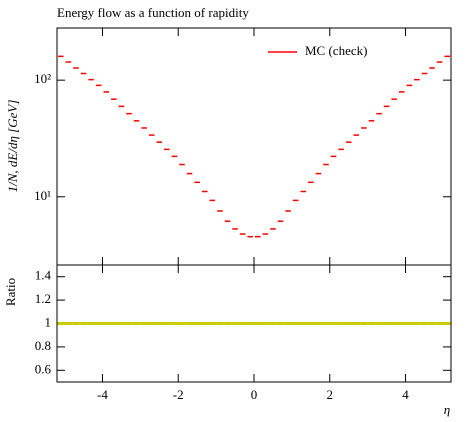  Describe the element at coordinates (43, 345) in the screenshot. I see `y-tick-label: 0.8` at that location.